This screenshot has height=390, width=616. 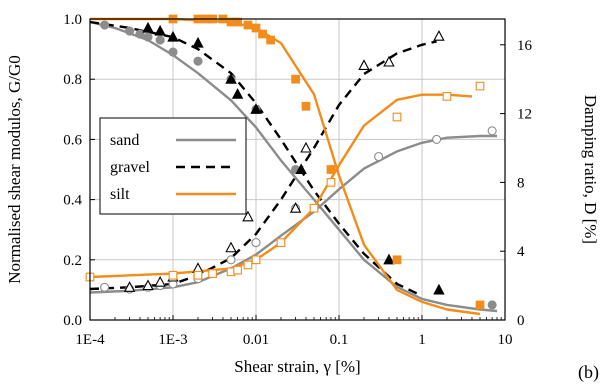 I want to click on y-left-tick-label: 0.2, so click(x=72, y=261).